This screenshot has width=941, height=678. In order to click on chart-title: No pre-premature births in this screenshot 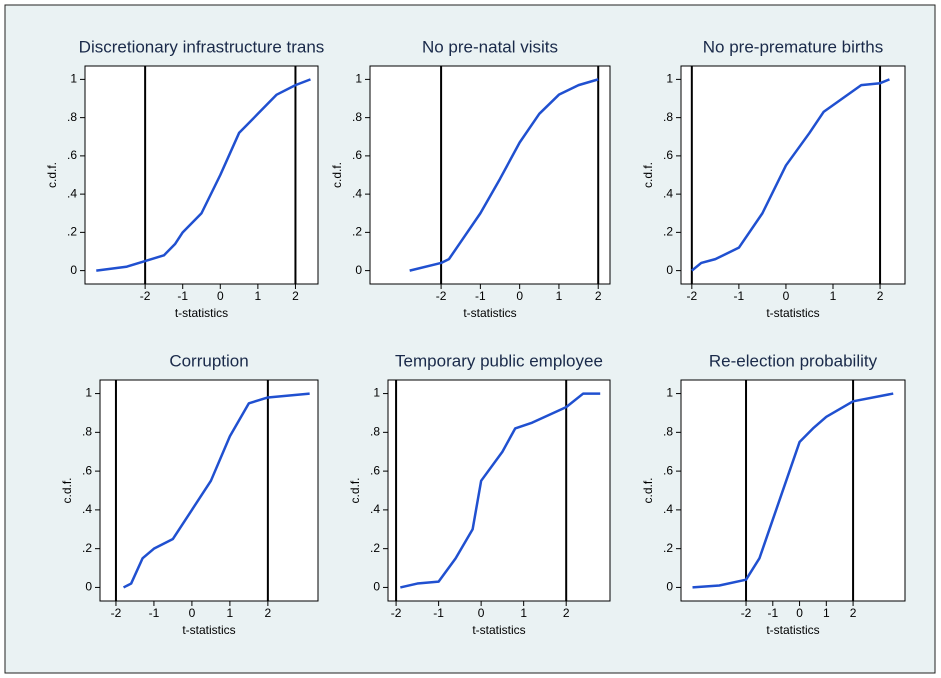, I will do `click(793, 46)`.